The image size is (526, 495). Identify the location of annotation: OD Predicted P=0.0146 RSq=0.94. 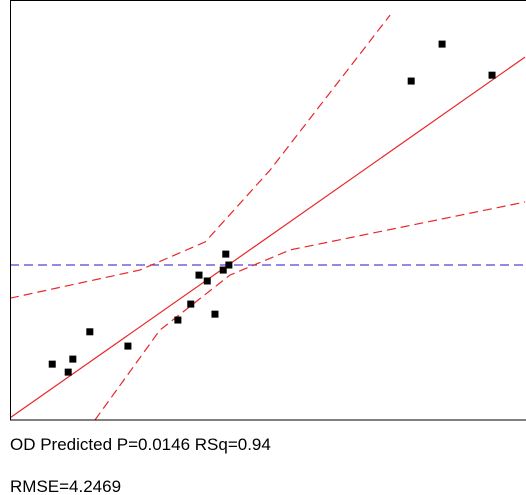
(140, 444).